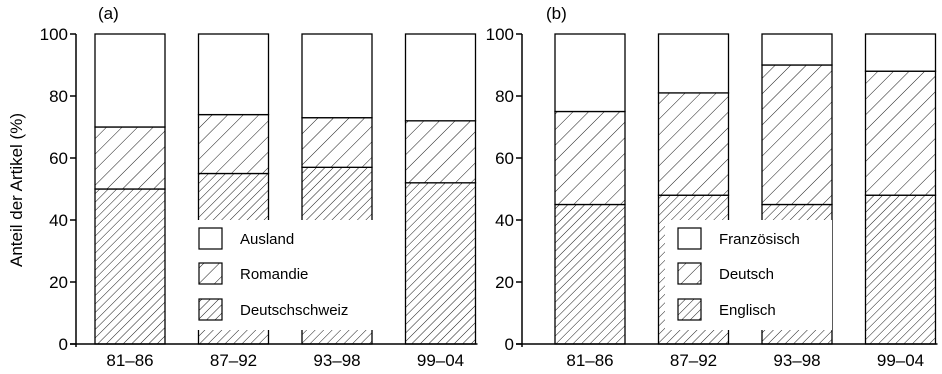 This screenshot has height=374, width=942. Describe the element at coordinates (210, 238) in the screenshot. I see `legend-swatch-a-ausland` at that location.